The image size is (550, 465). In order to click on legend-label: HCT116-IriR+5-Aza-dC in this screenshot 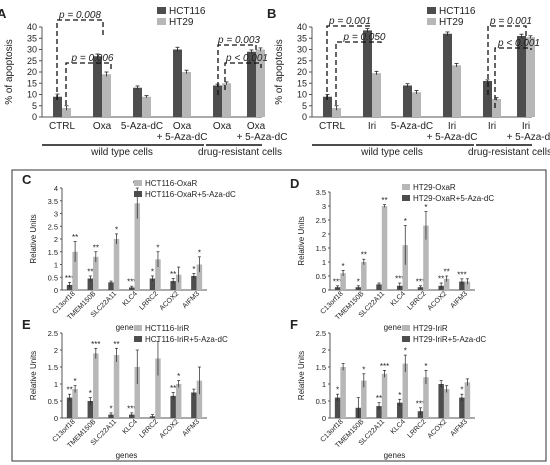, I will do `click(186, 339)`.